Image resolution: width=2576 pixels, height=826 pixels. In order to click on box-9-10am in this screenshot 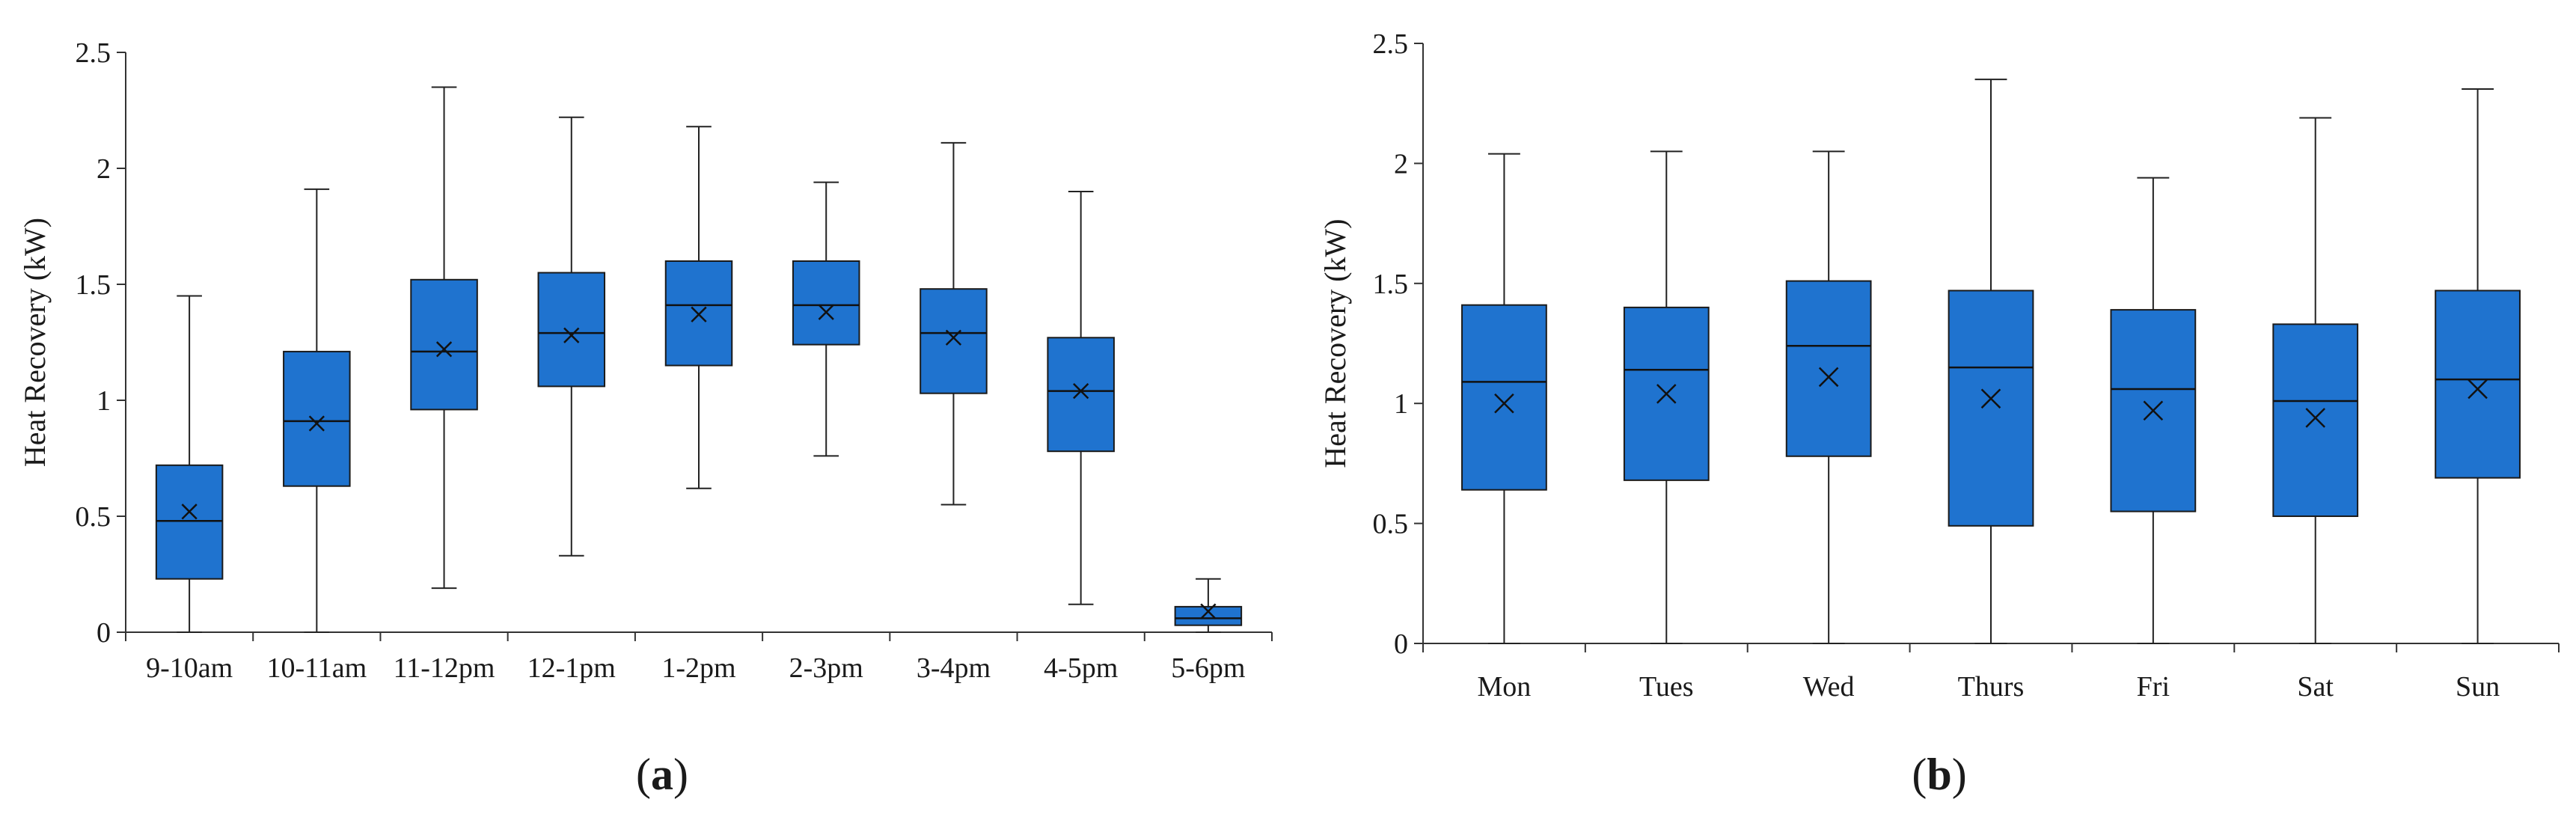, I will do `click(189, 464)`.